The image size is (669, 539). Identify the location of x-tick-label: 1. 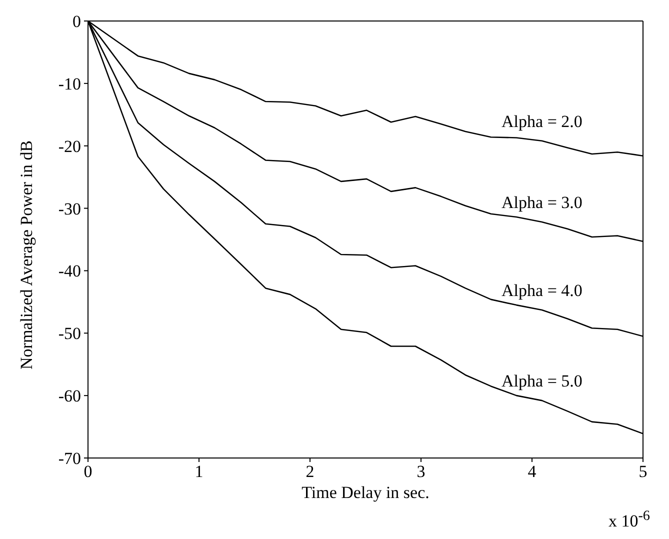
(199, 472).